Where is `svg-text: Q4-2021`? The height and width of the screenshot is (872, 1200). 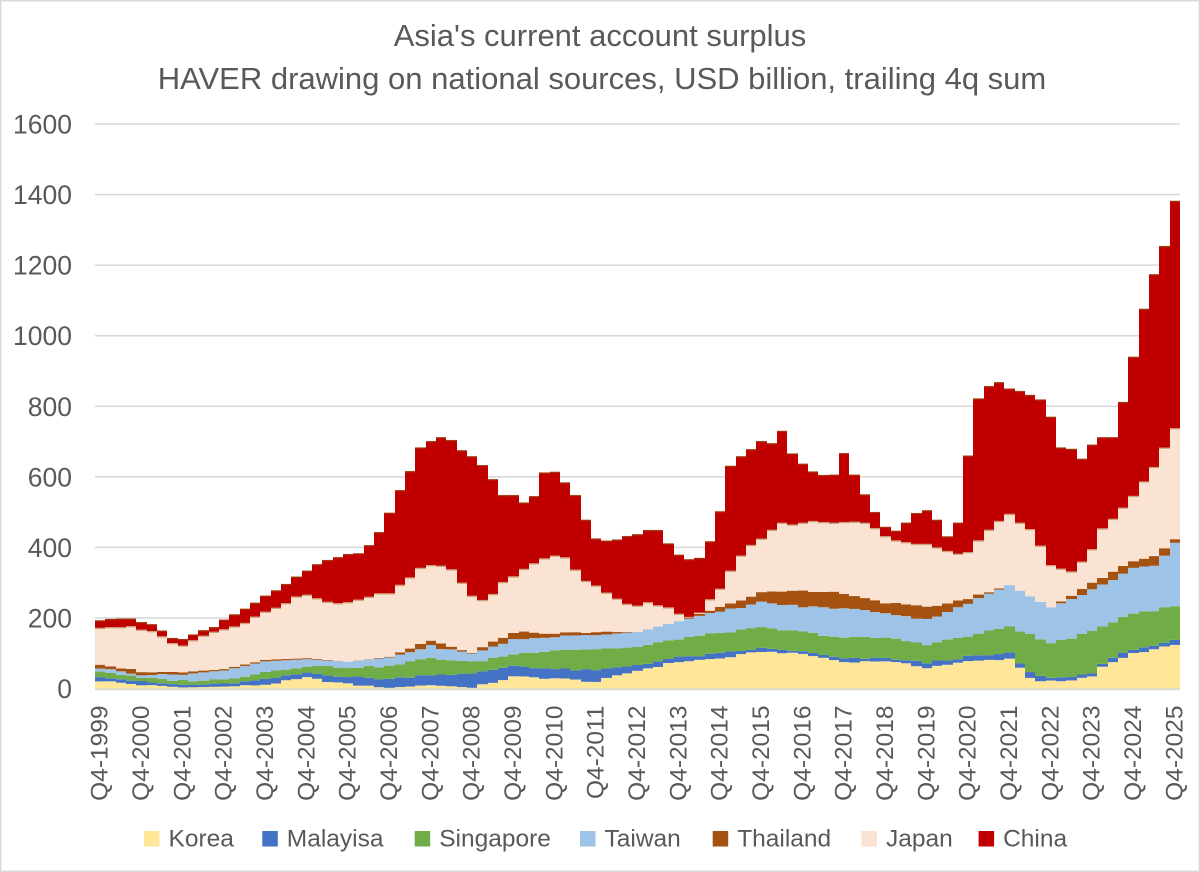 svg-text: Q4-2021 is located at coordinates (1009, 753).